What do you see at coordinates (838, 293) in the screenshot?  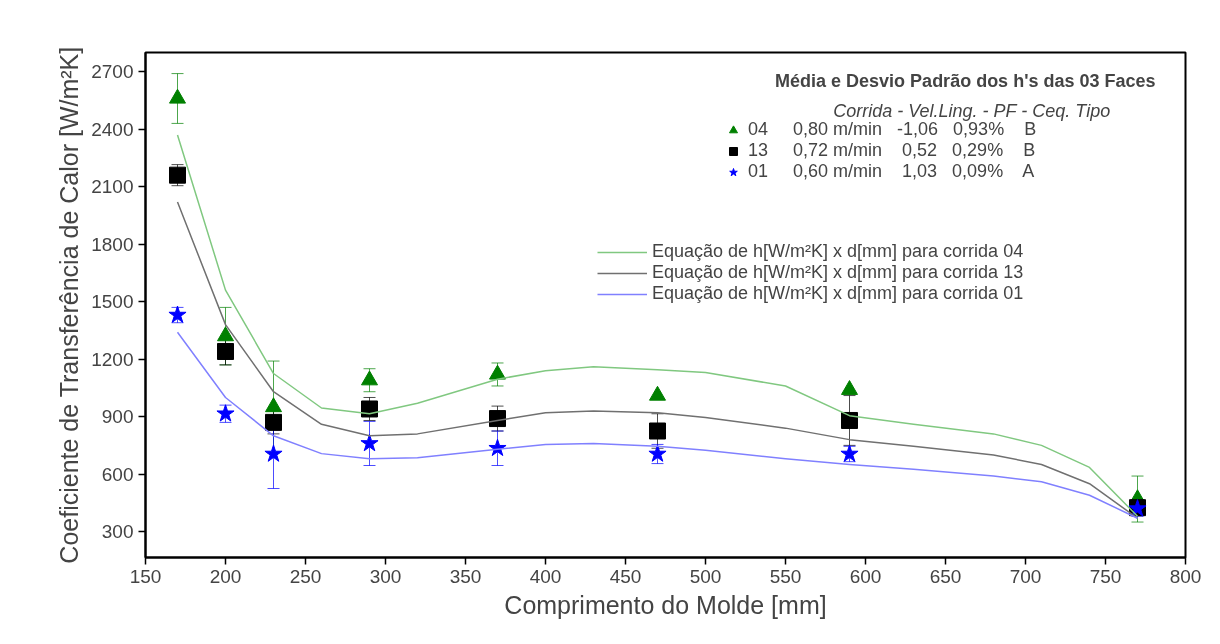 I see `legend-label: Equação de h[W/m²K] x d[mm] para corrida 01` at bounding box center [838, 293].